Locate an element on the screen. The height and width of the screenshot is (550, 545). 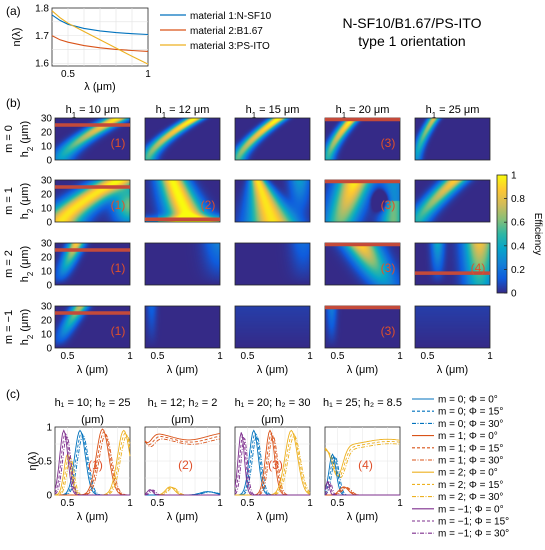
column-title: h1 = 25 μm is located at coordinates (453, 112).